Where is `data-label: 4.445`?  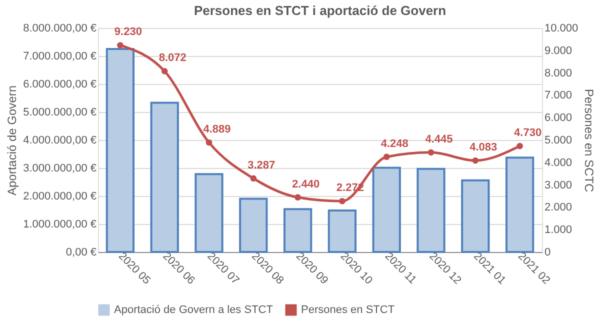 data-label: 4.445 is located at coordinates (439, 139).